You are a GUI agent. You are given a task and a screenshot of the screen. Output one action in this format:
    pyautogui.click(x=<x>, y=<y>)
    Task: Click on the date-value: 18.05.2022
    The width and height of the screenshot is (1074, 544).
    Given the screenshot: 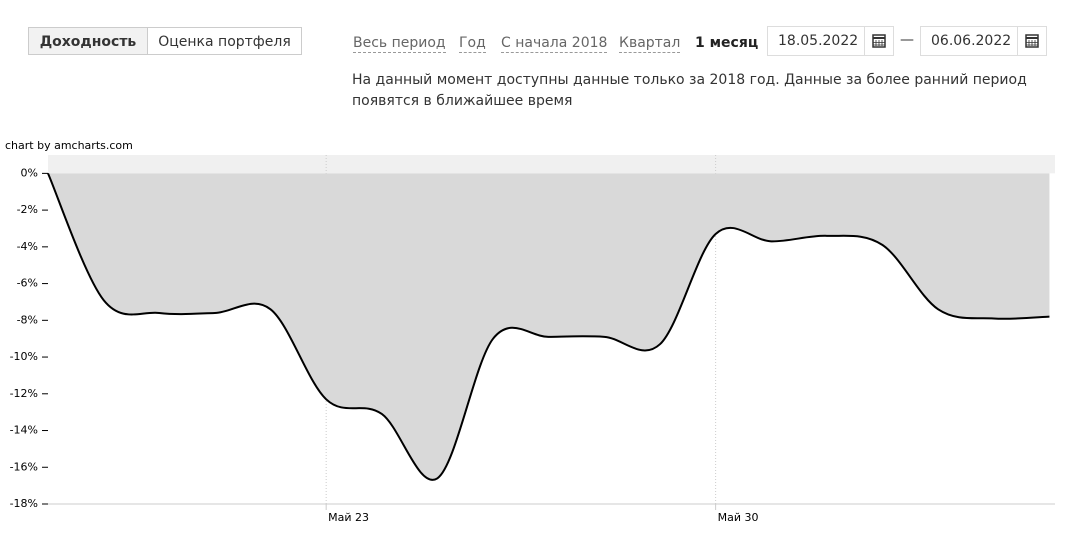 What is the action you would take?
    pyautogui.click(x=818, y=41)
    